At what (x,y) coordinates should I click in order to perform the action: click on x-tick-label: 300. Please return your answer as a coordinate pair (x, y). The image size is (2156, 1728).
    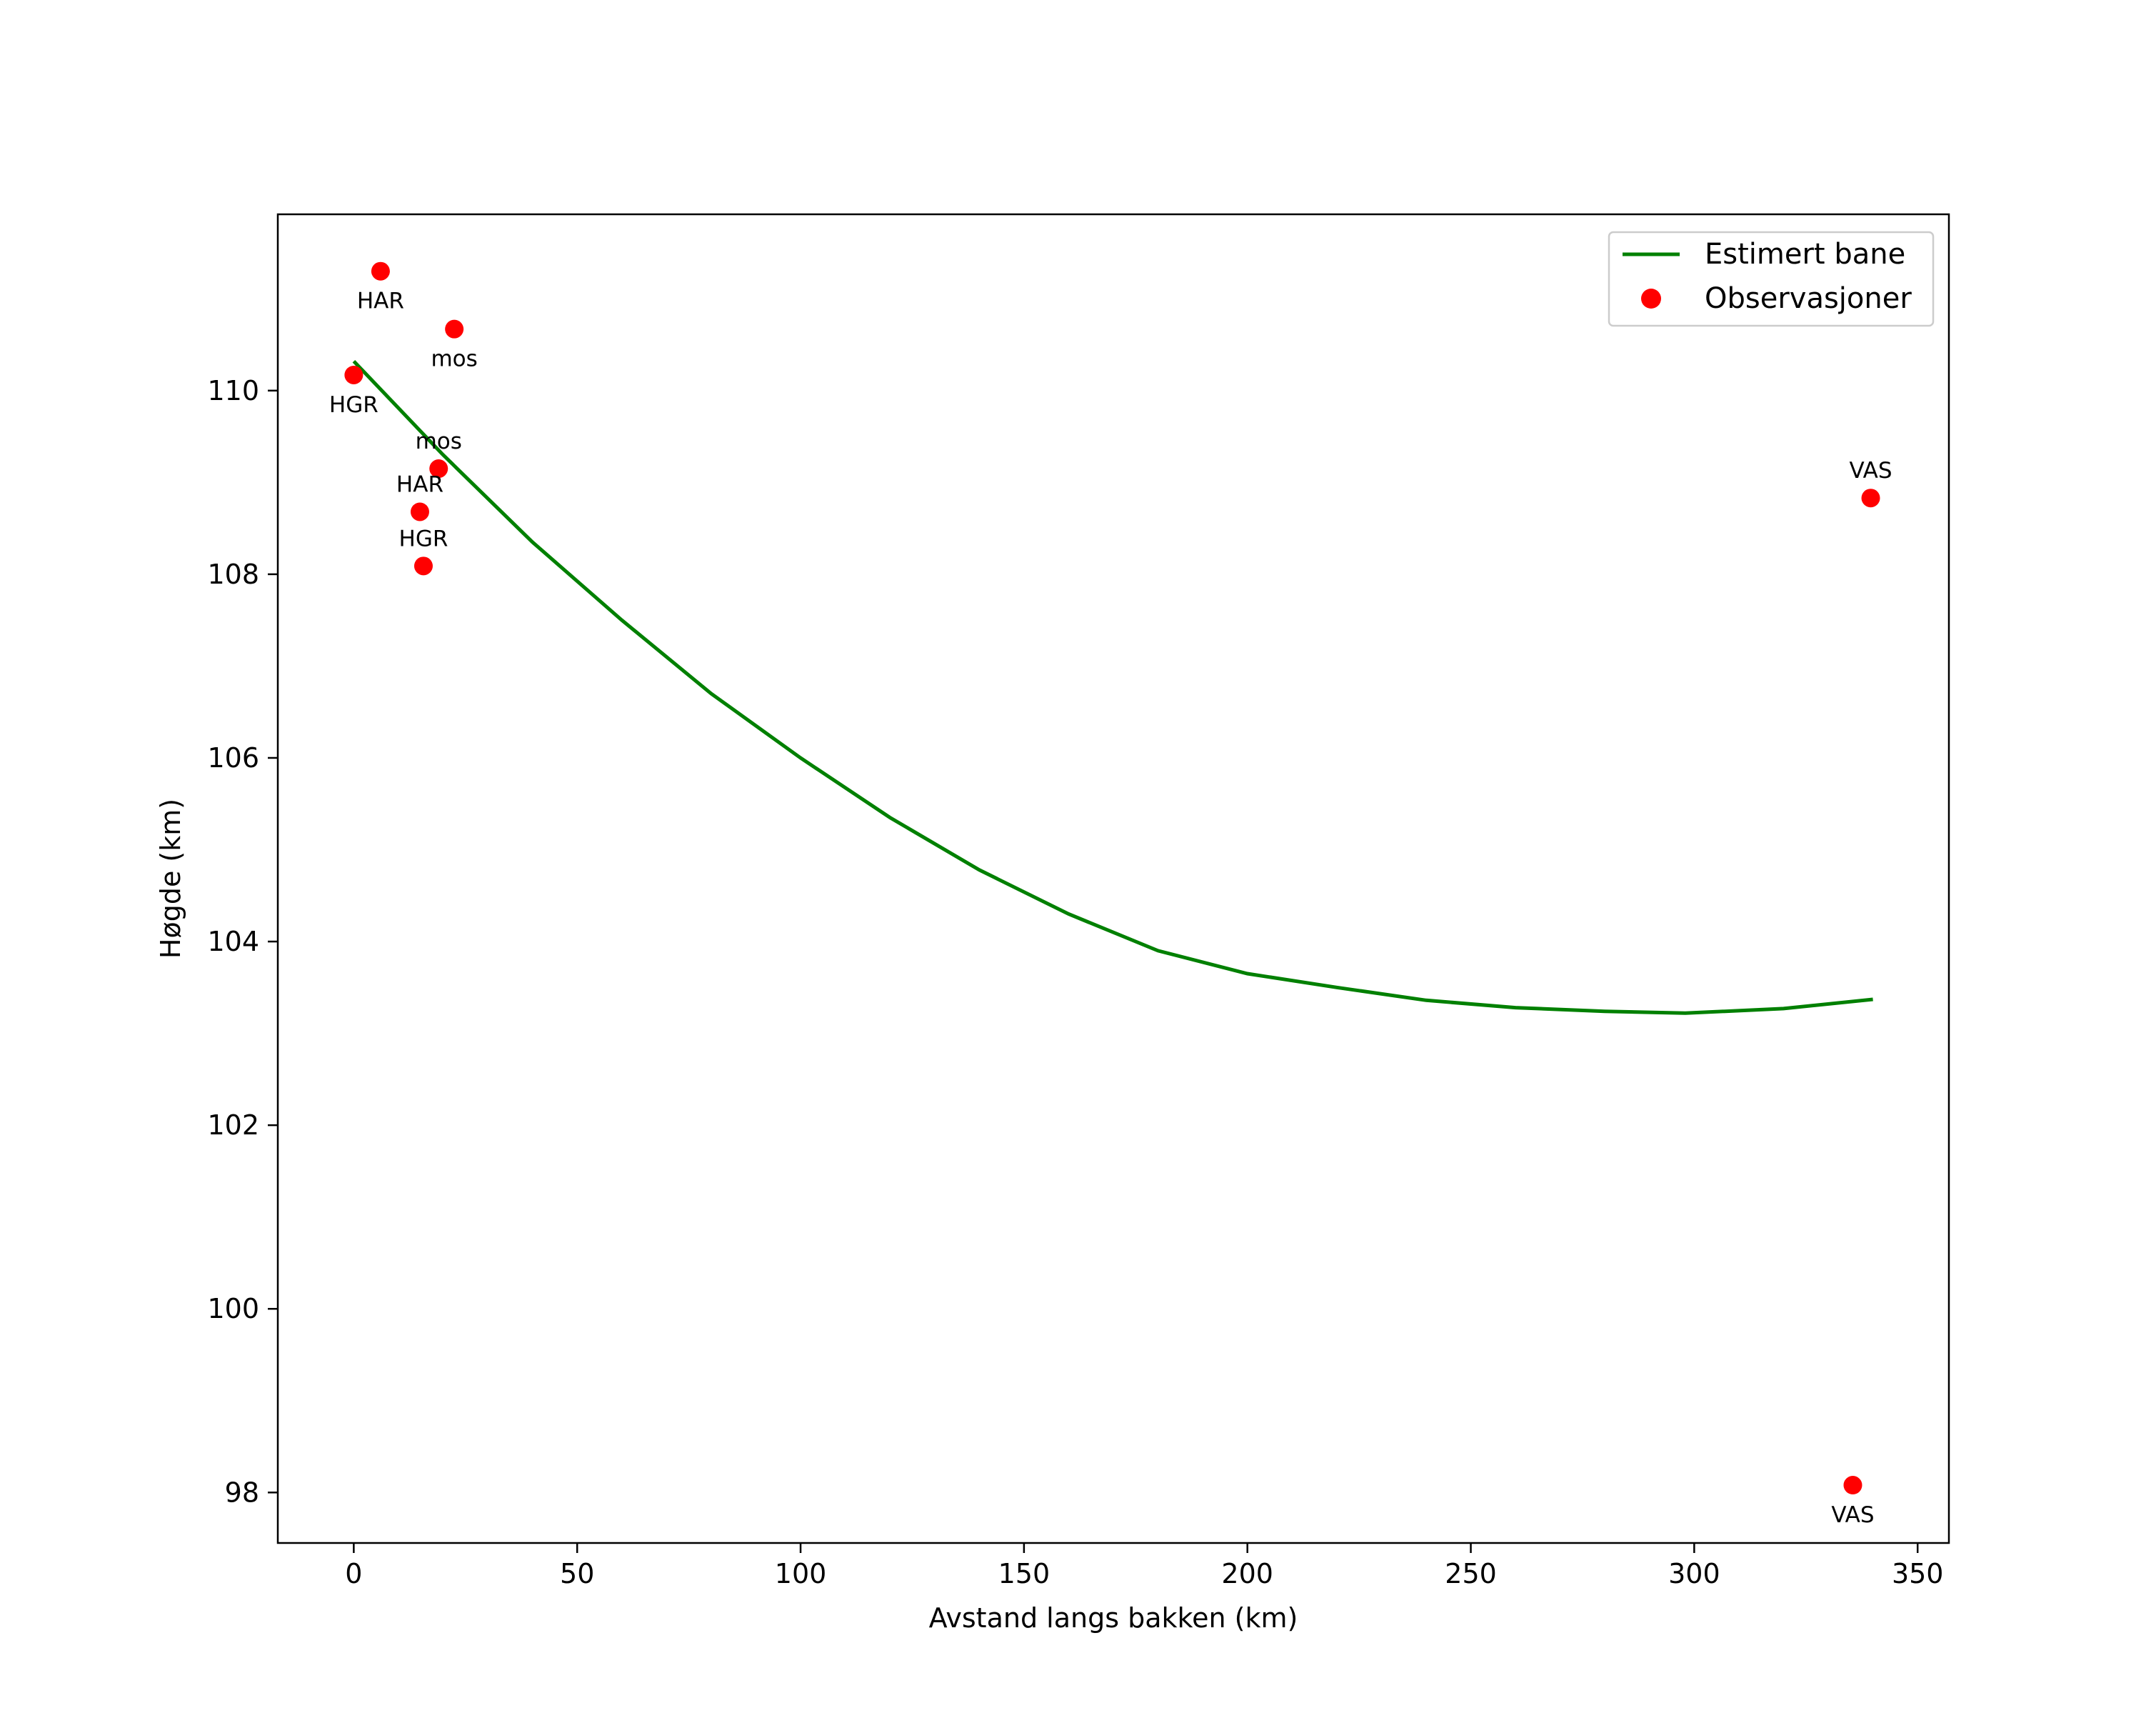
    Looking at the image, I should click on (1694, 1573).